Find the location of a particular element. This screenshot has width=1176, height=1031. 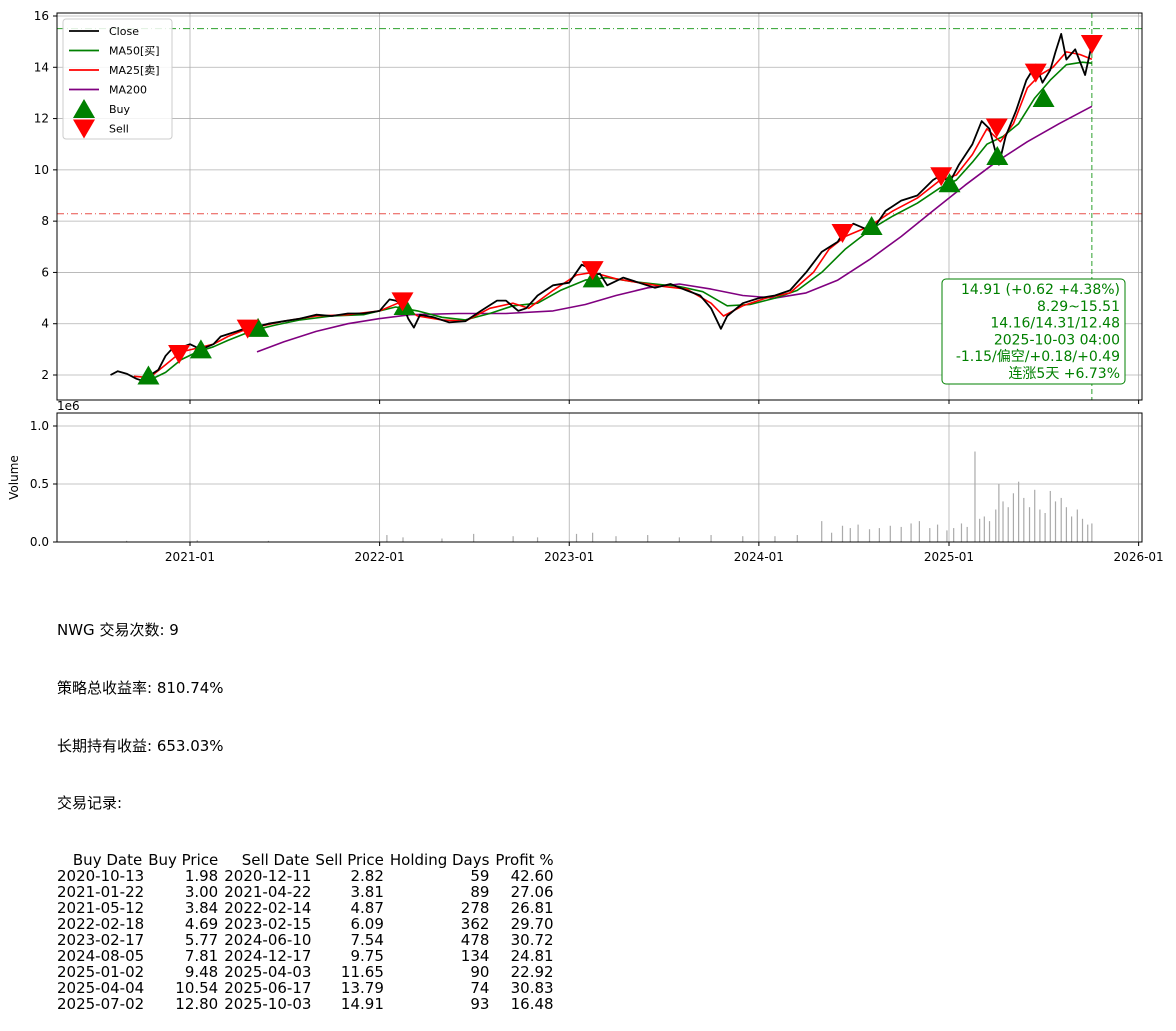

table-cell: 278 is located at coordinates (475, 907).